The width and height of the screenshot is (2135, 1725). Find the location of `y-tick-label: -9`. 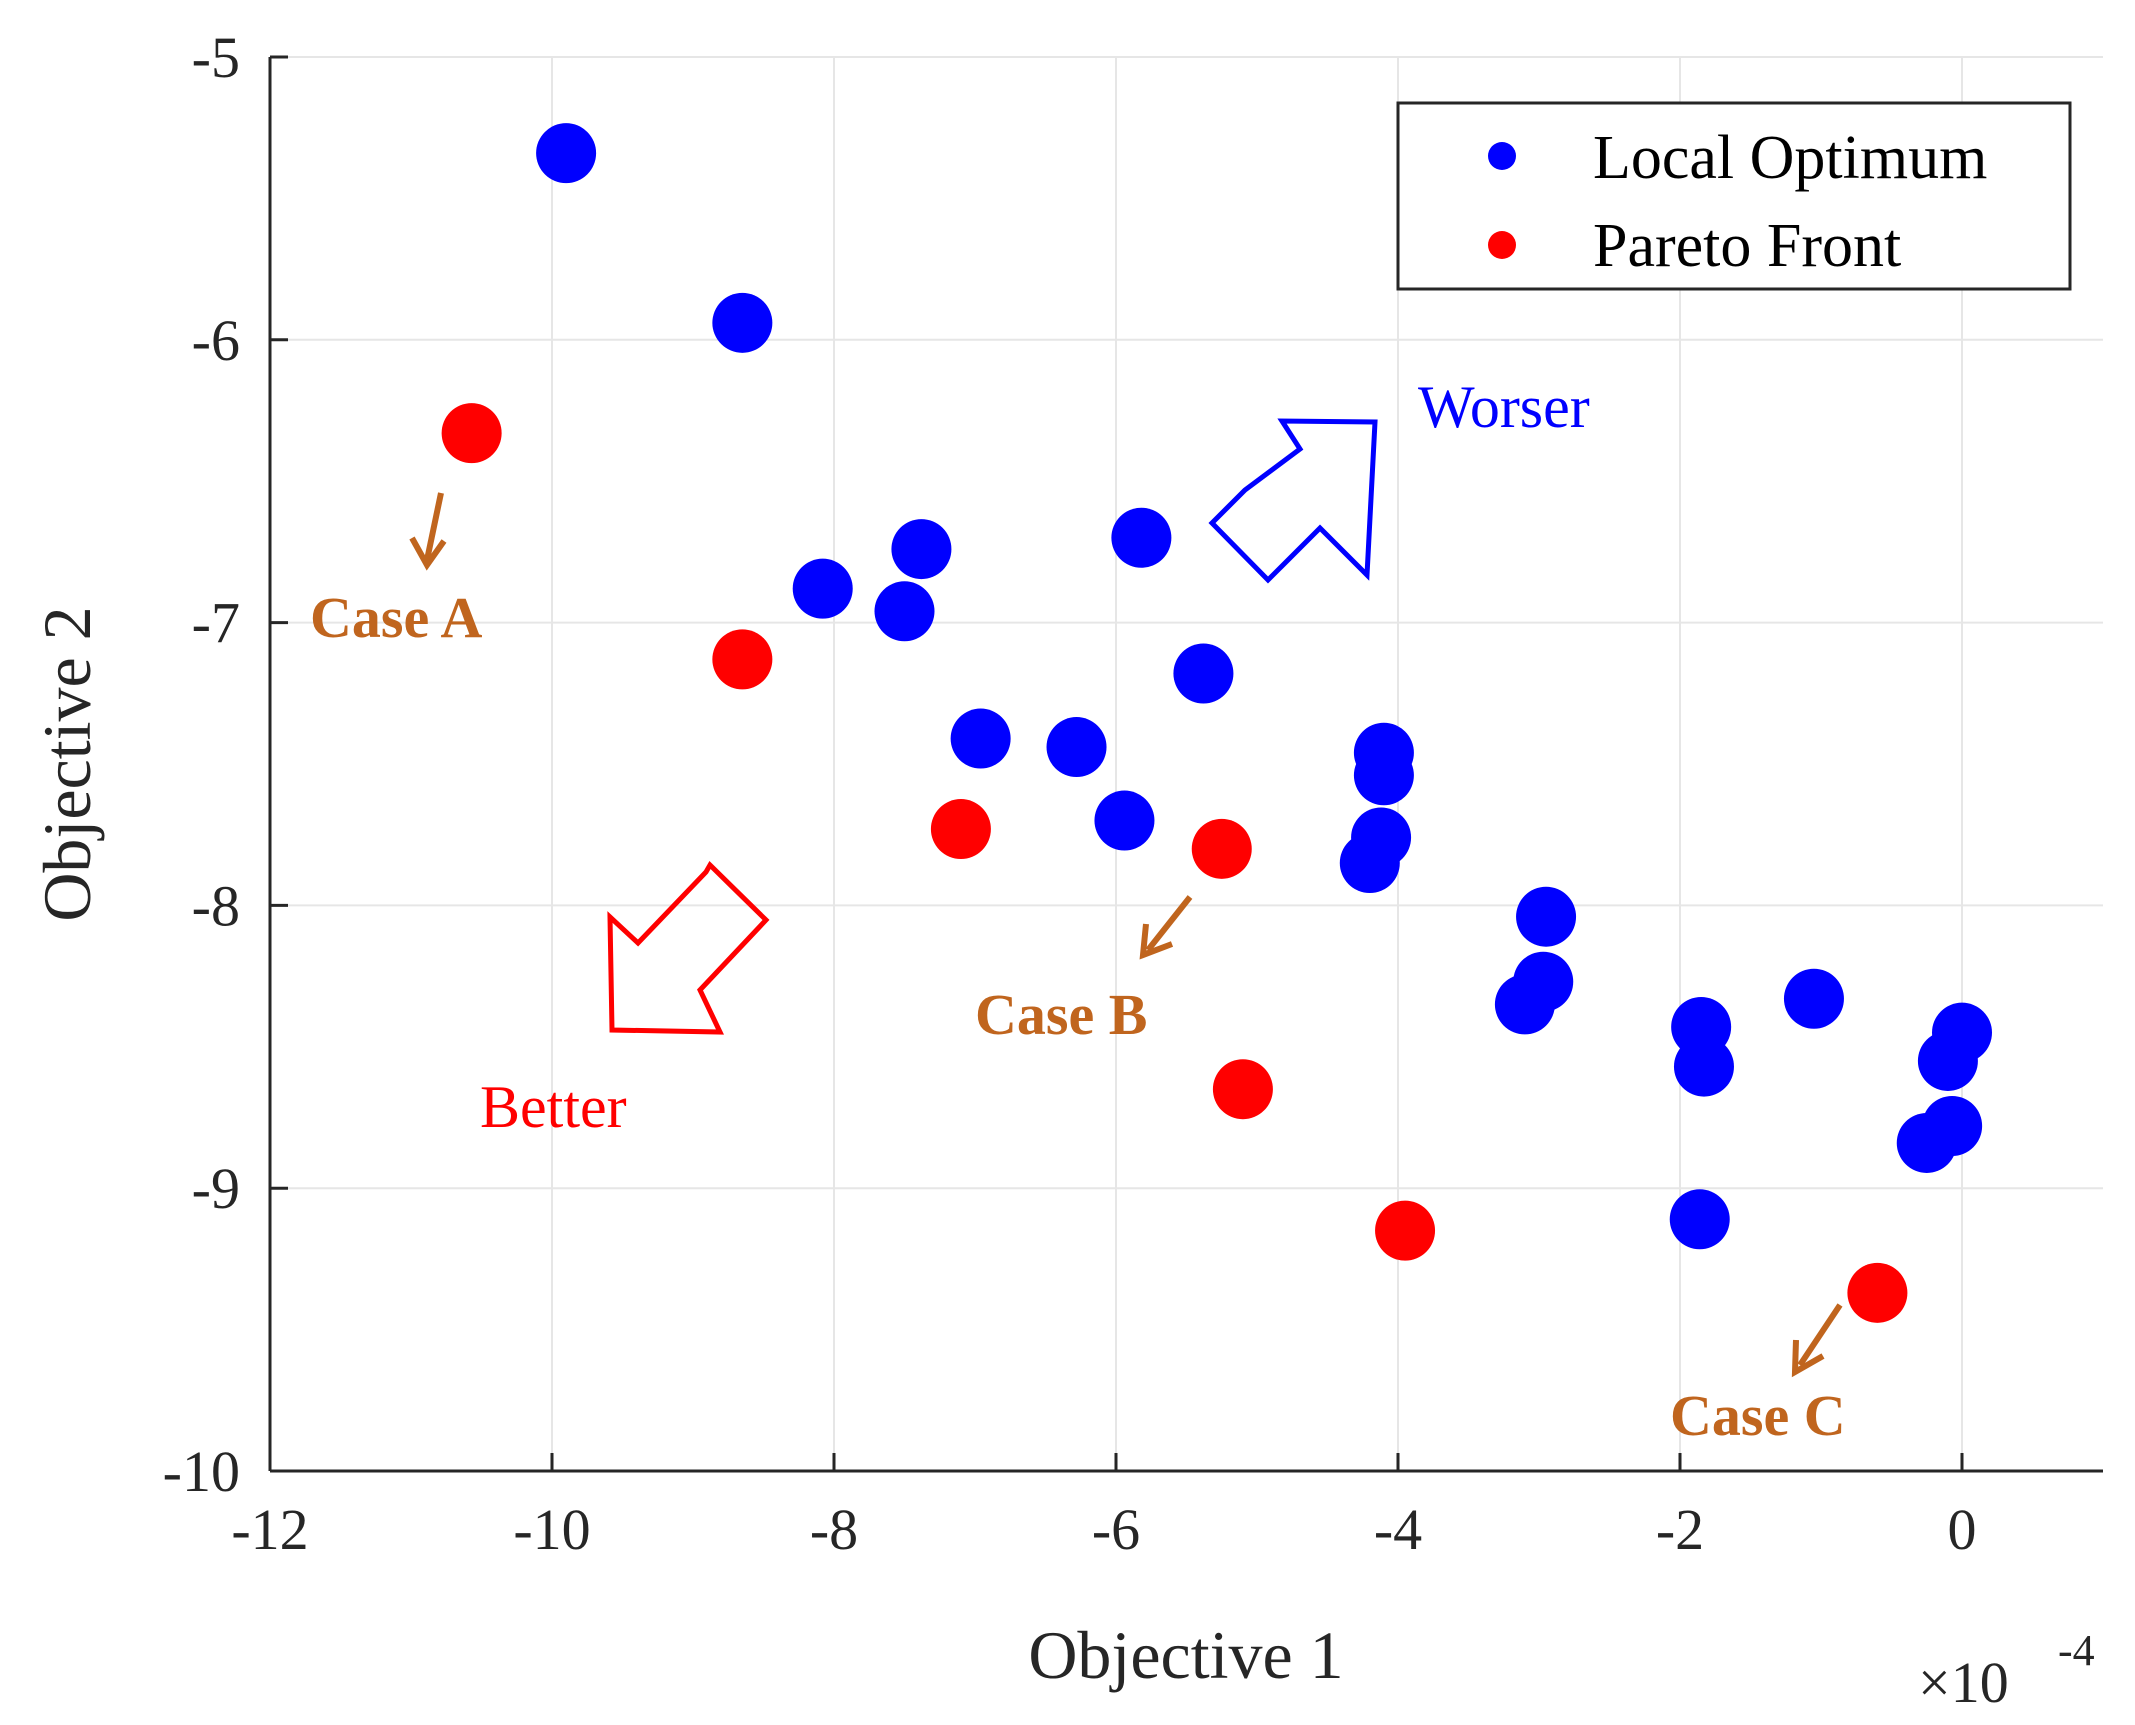

y-tick-label: -9 is located at coordinates (216, 1188).